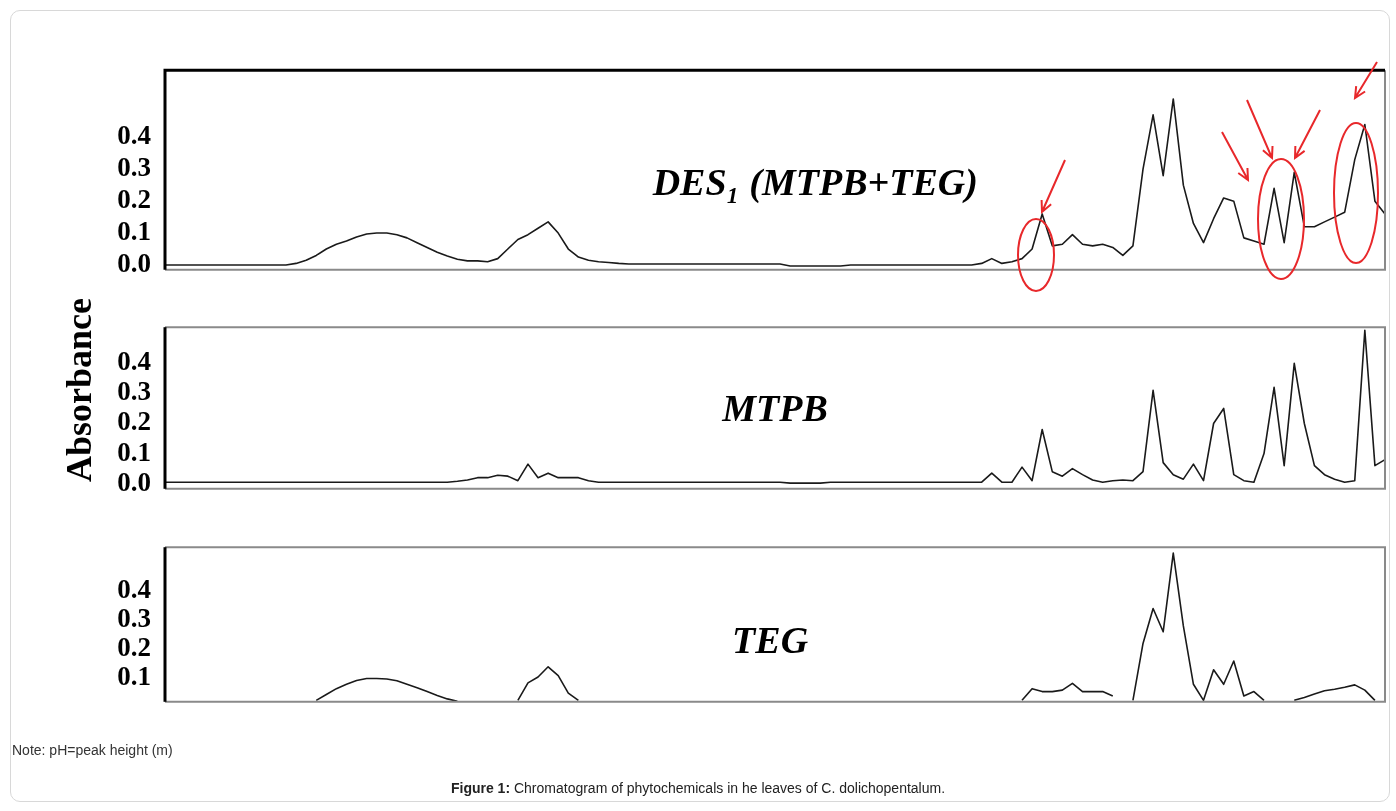  I want to click on text: TEG, so click(770, 639).